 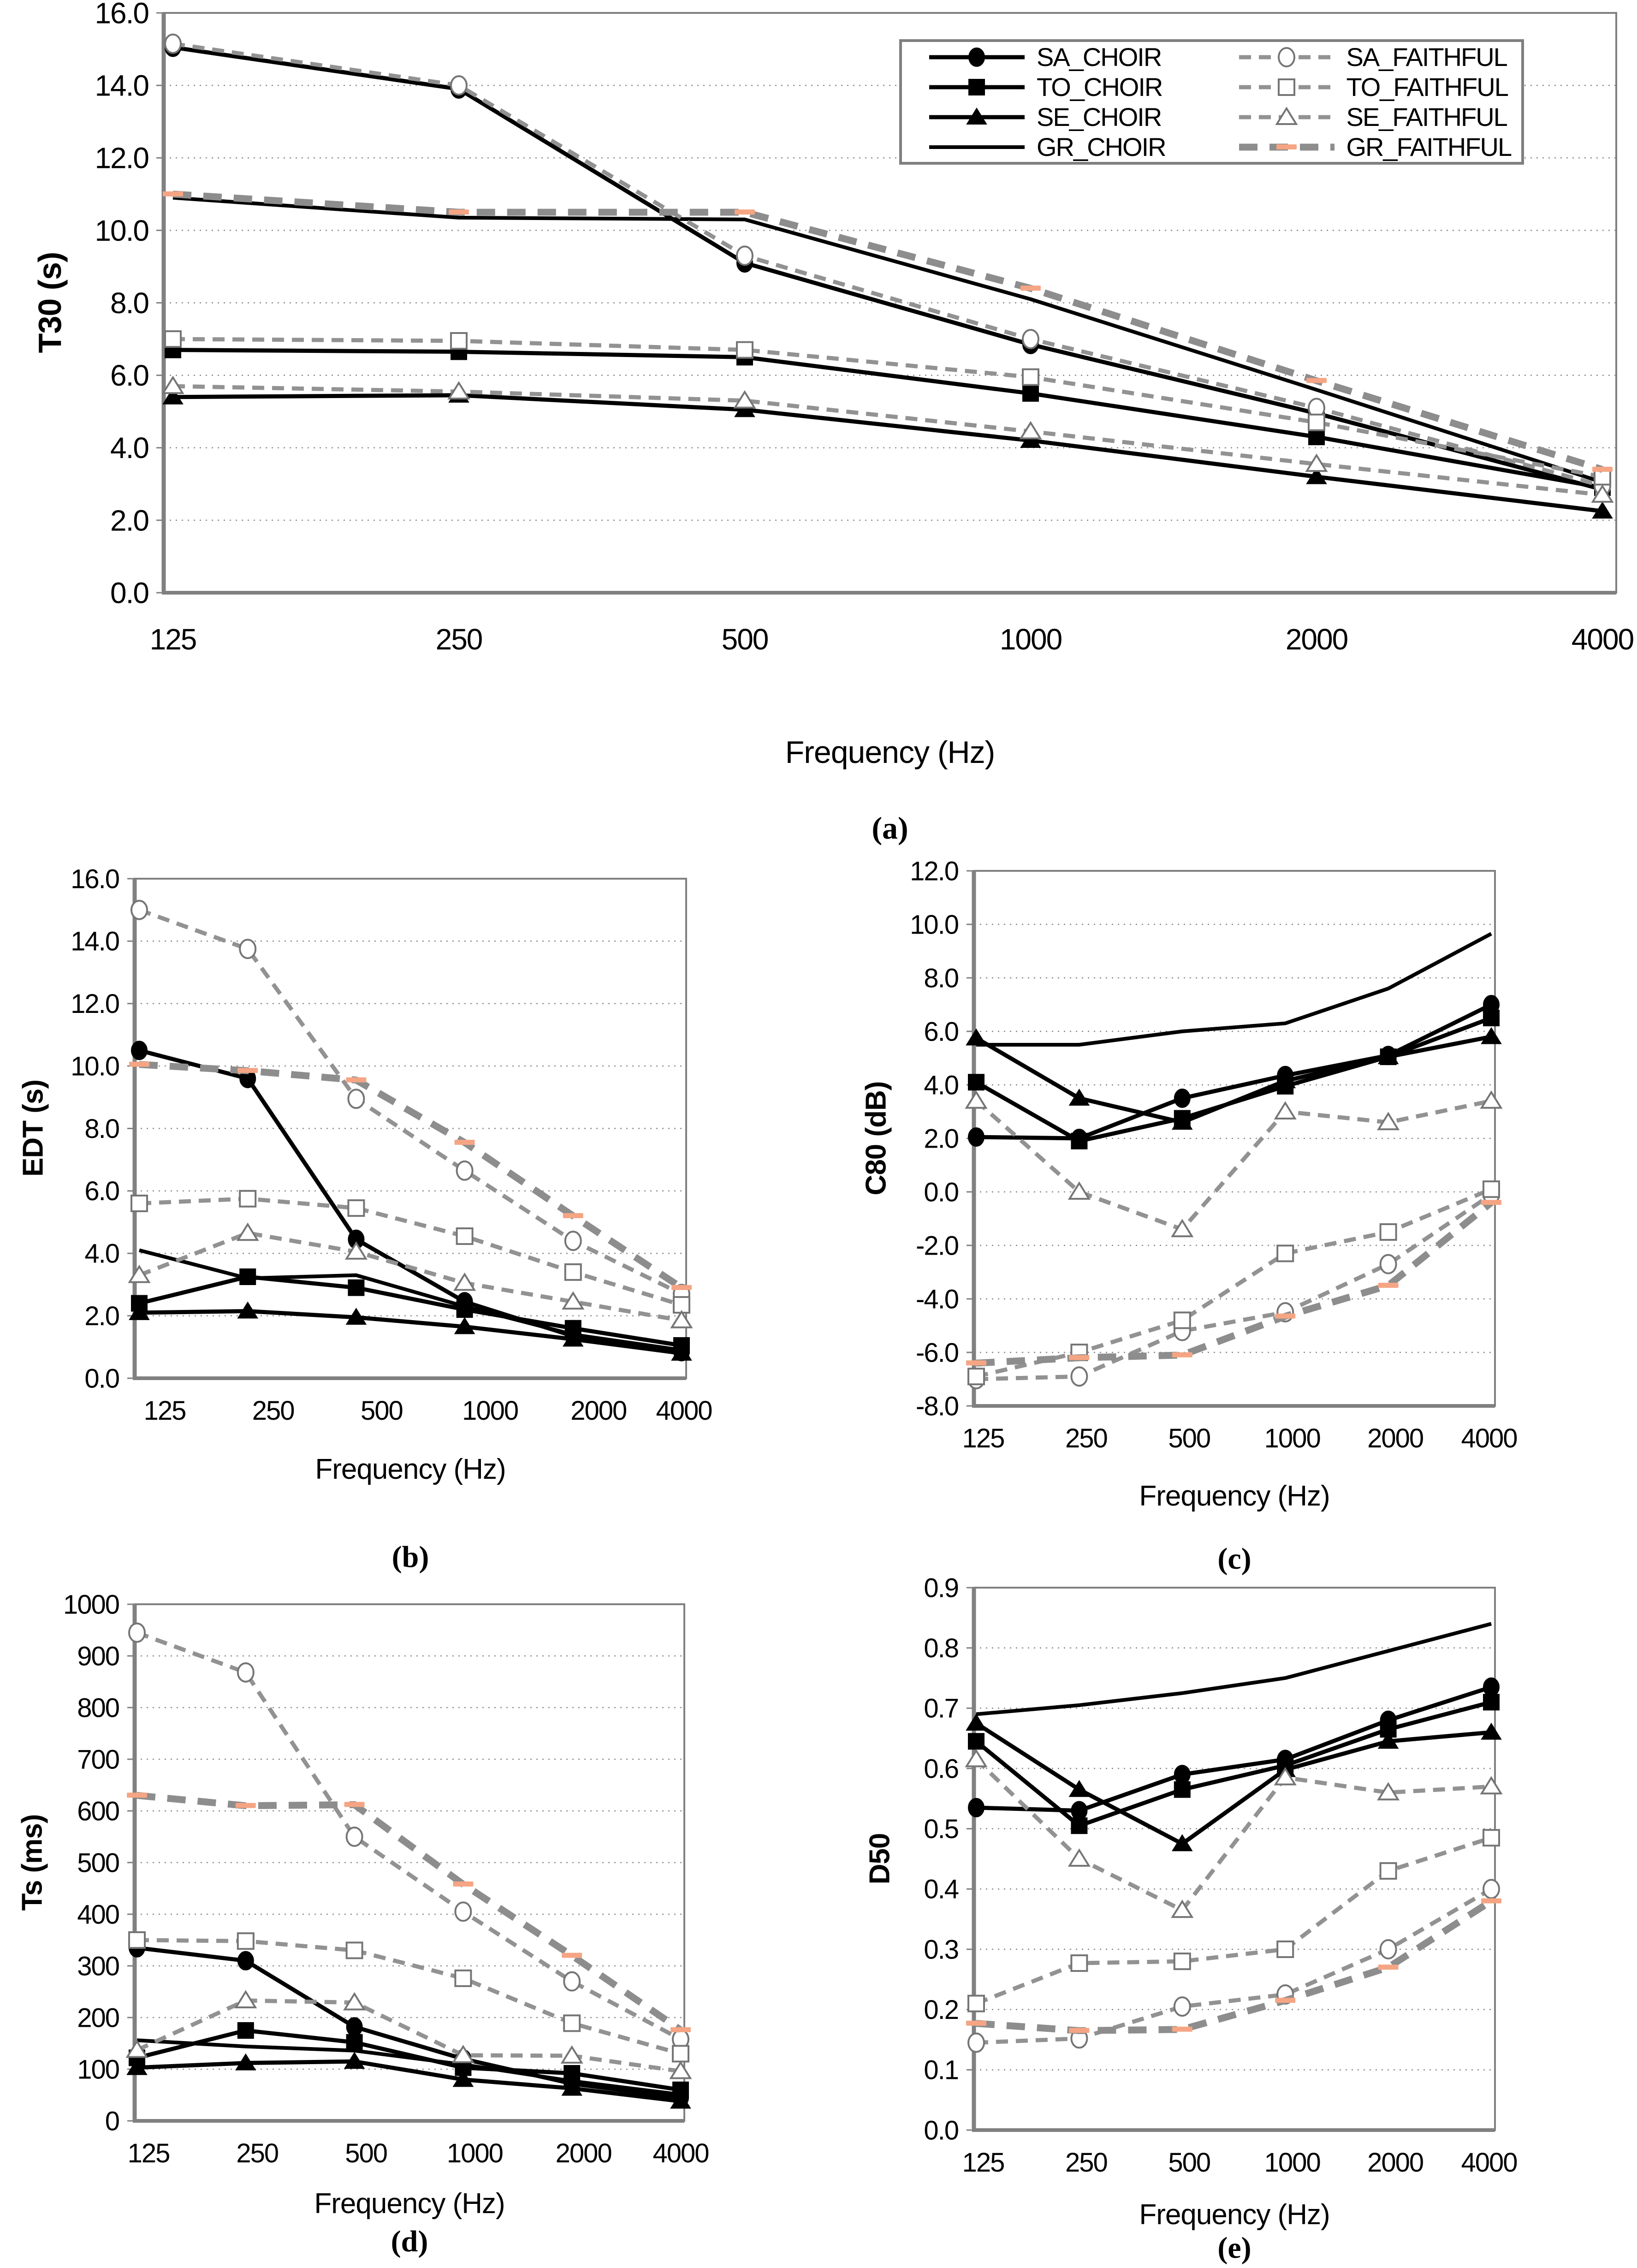 I want to click on y-tick-label: 800, so click(x=98, y=1708).